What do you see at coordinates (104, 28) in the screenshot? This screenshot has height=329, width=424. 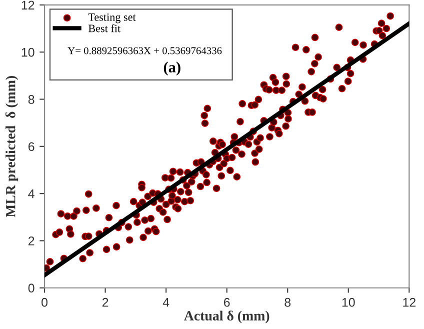 I see `legend-label: Best fit` at bounding box center [104, 28].